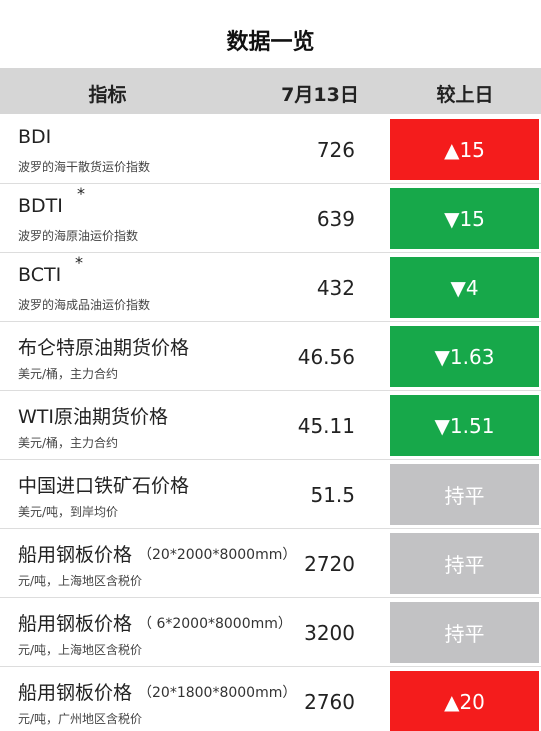 The height and width of the screenshot is (731, 541). I want to click on row-subtitle: 波罗的海成品油运价指数, so click(84, 305).